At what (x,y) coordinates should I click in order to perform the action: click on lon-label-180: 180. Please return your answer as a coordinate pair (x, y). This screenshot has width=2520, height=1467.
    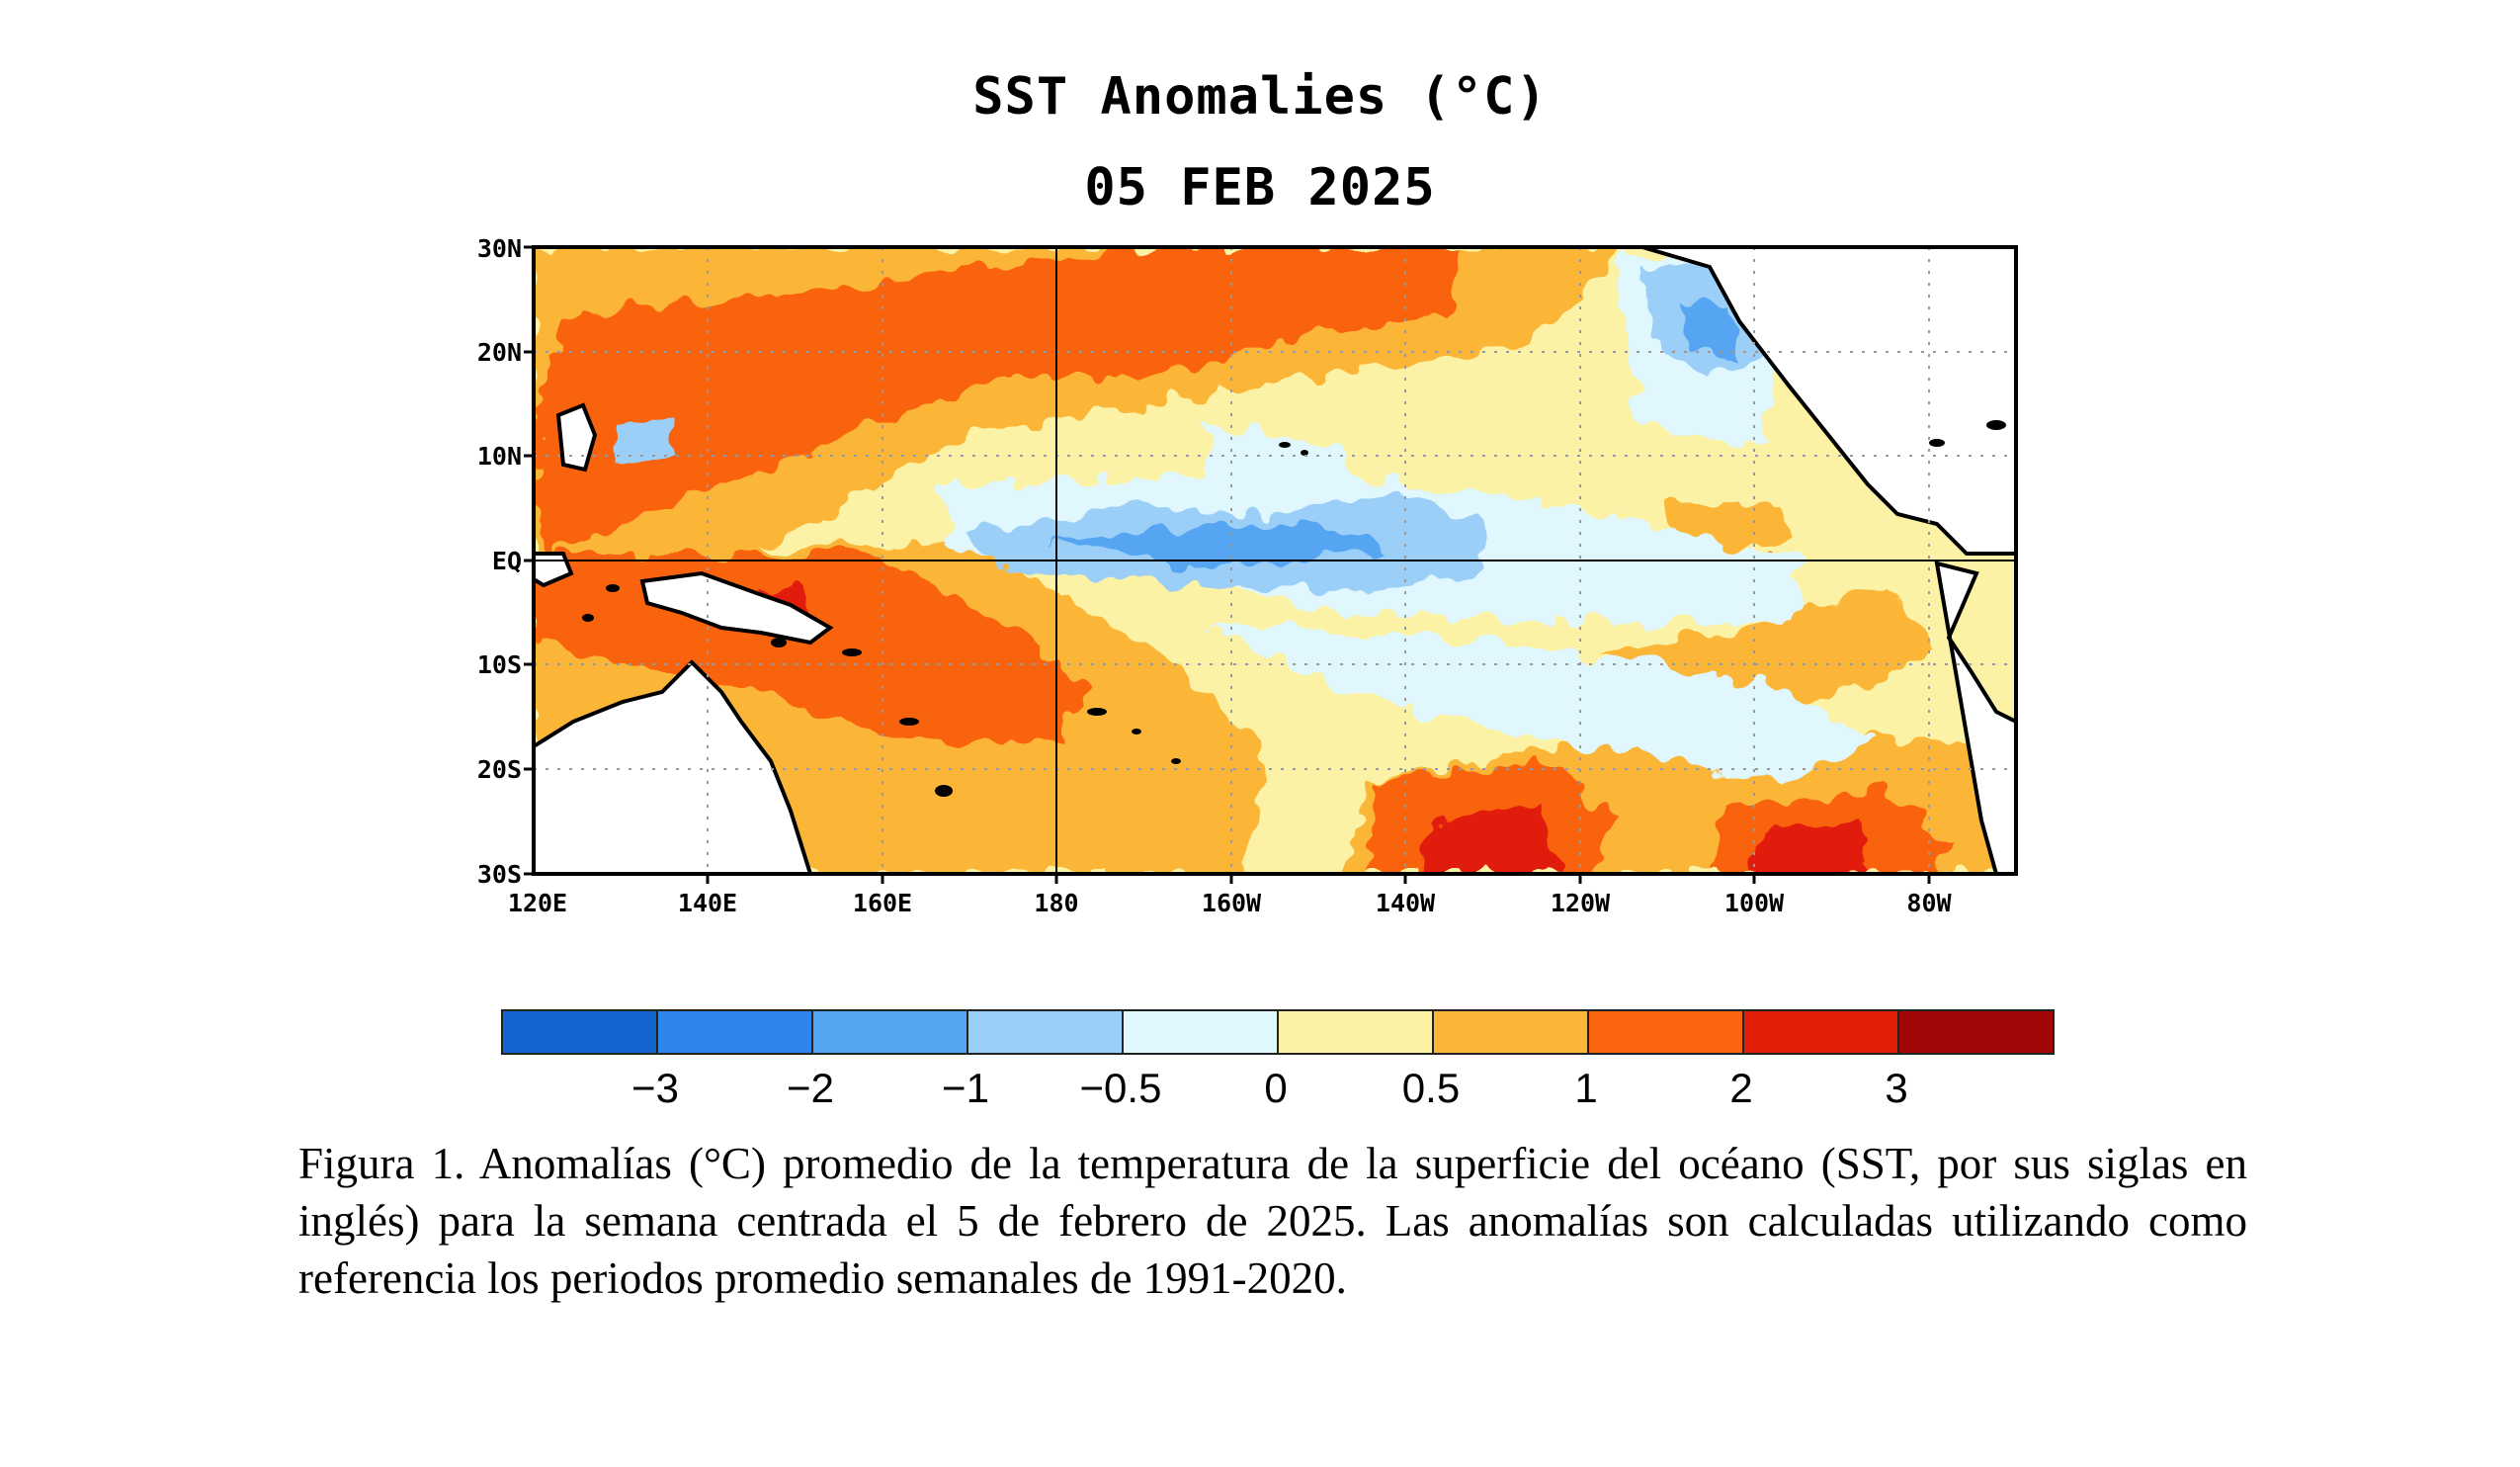
    Looking at the image, I should click on (1056, 903).